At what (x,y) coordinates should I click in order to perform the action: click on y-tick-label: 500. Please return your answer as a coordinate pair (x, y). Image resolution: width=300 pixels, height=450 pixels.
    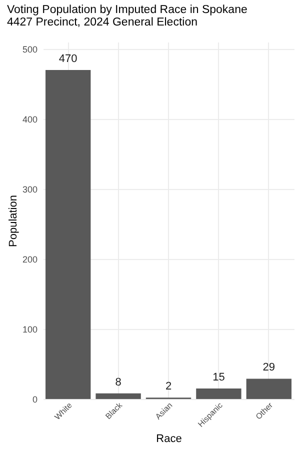
    Looking at the image, I should click on (30, 49).